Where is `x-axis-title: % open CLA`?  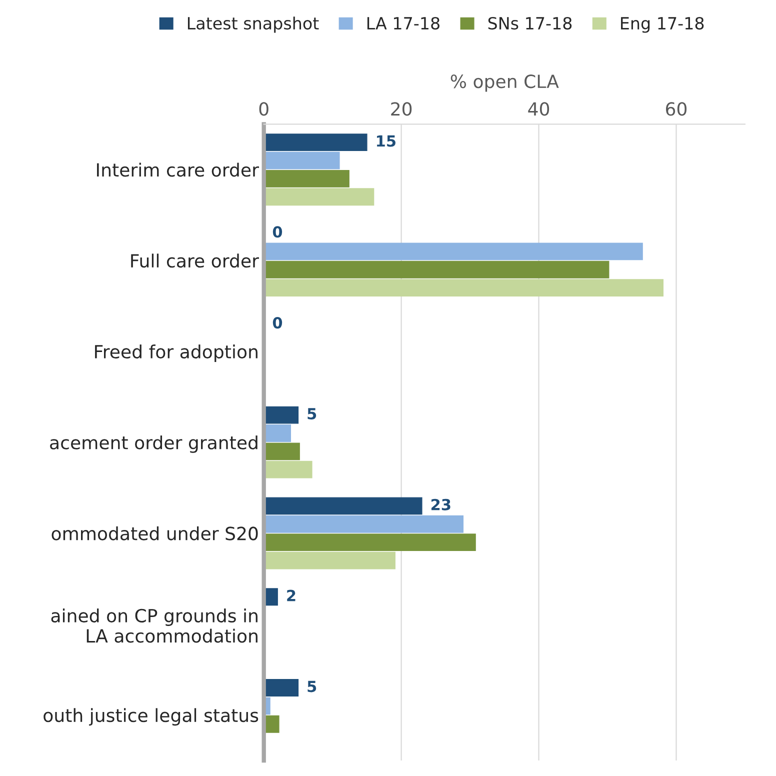 x-axis-title: % open CLA is located at coordinates (504, 83).